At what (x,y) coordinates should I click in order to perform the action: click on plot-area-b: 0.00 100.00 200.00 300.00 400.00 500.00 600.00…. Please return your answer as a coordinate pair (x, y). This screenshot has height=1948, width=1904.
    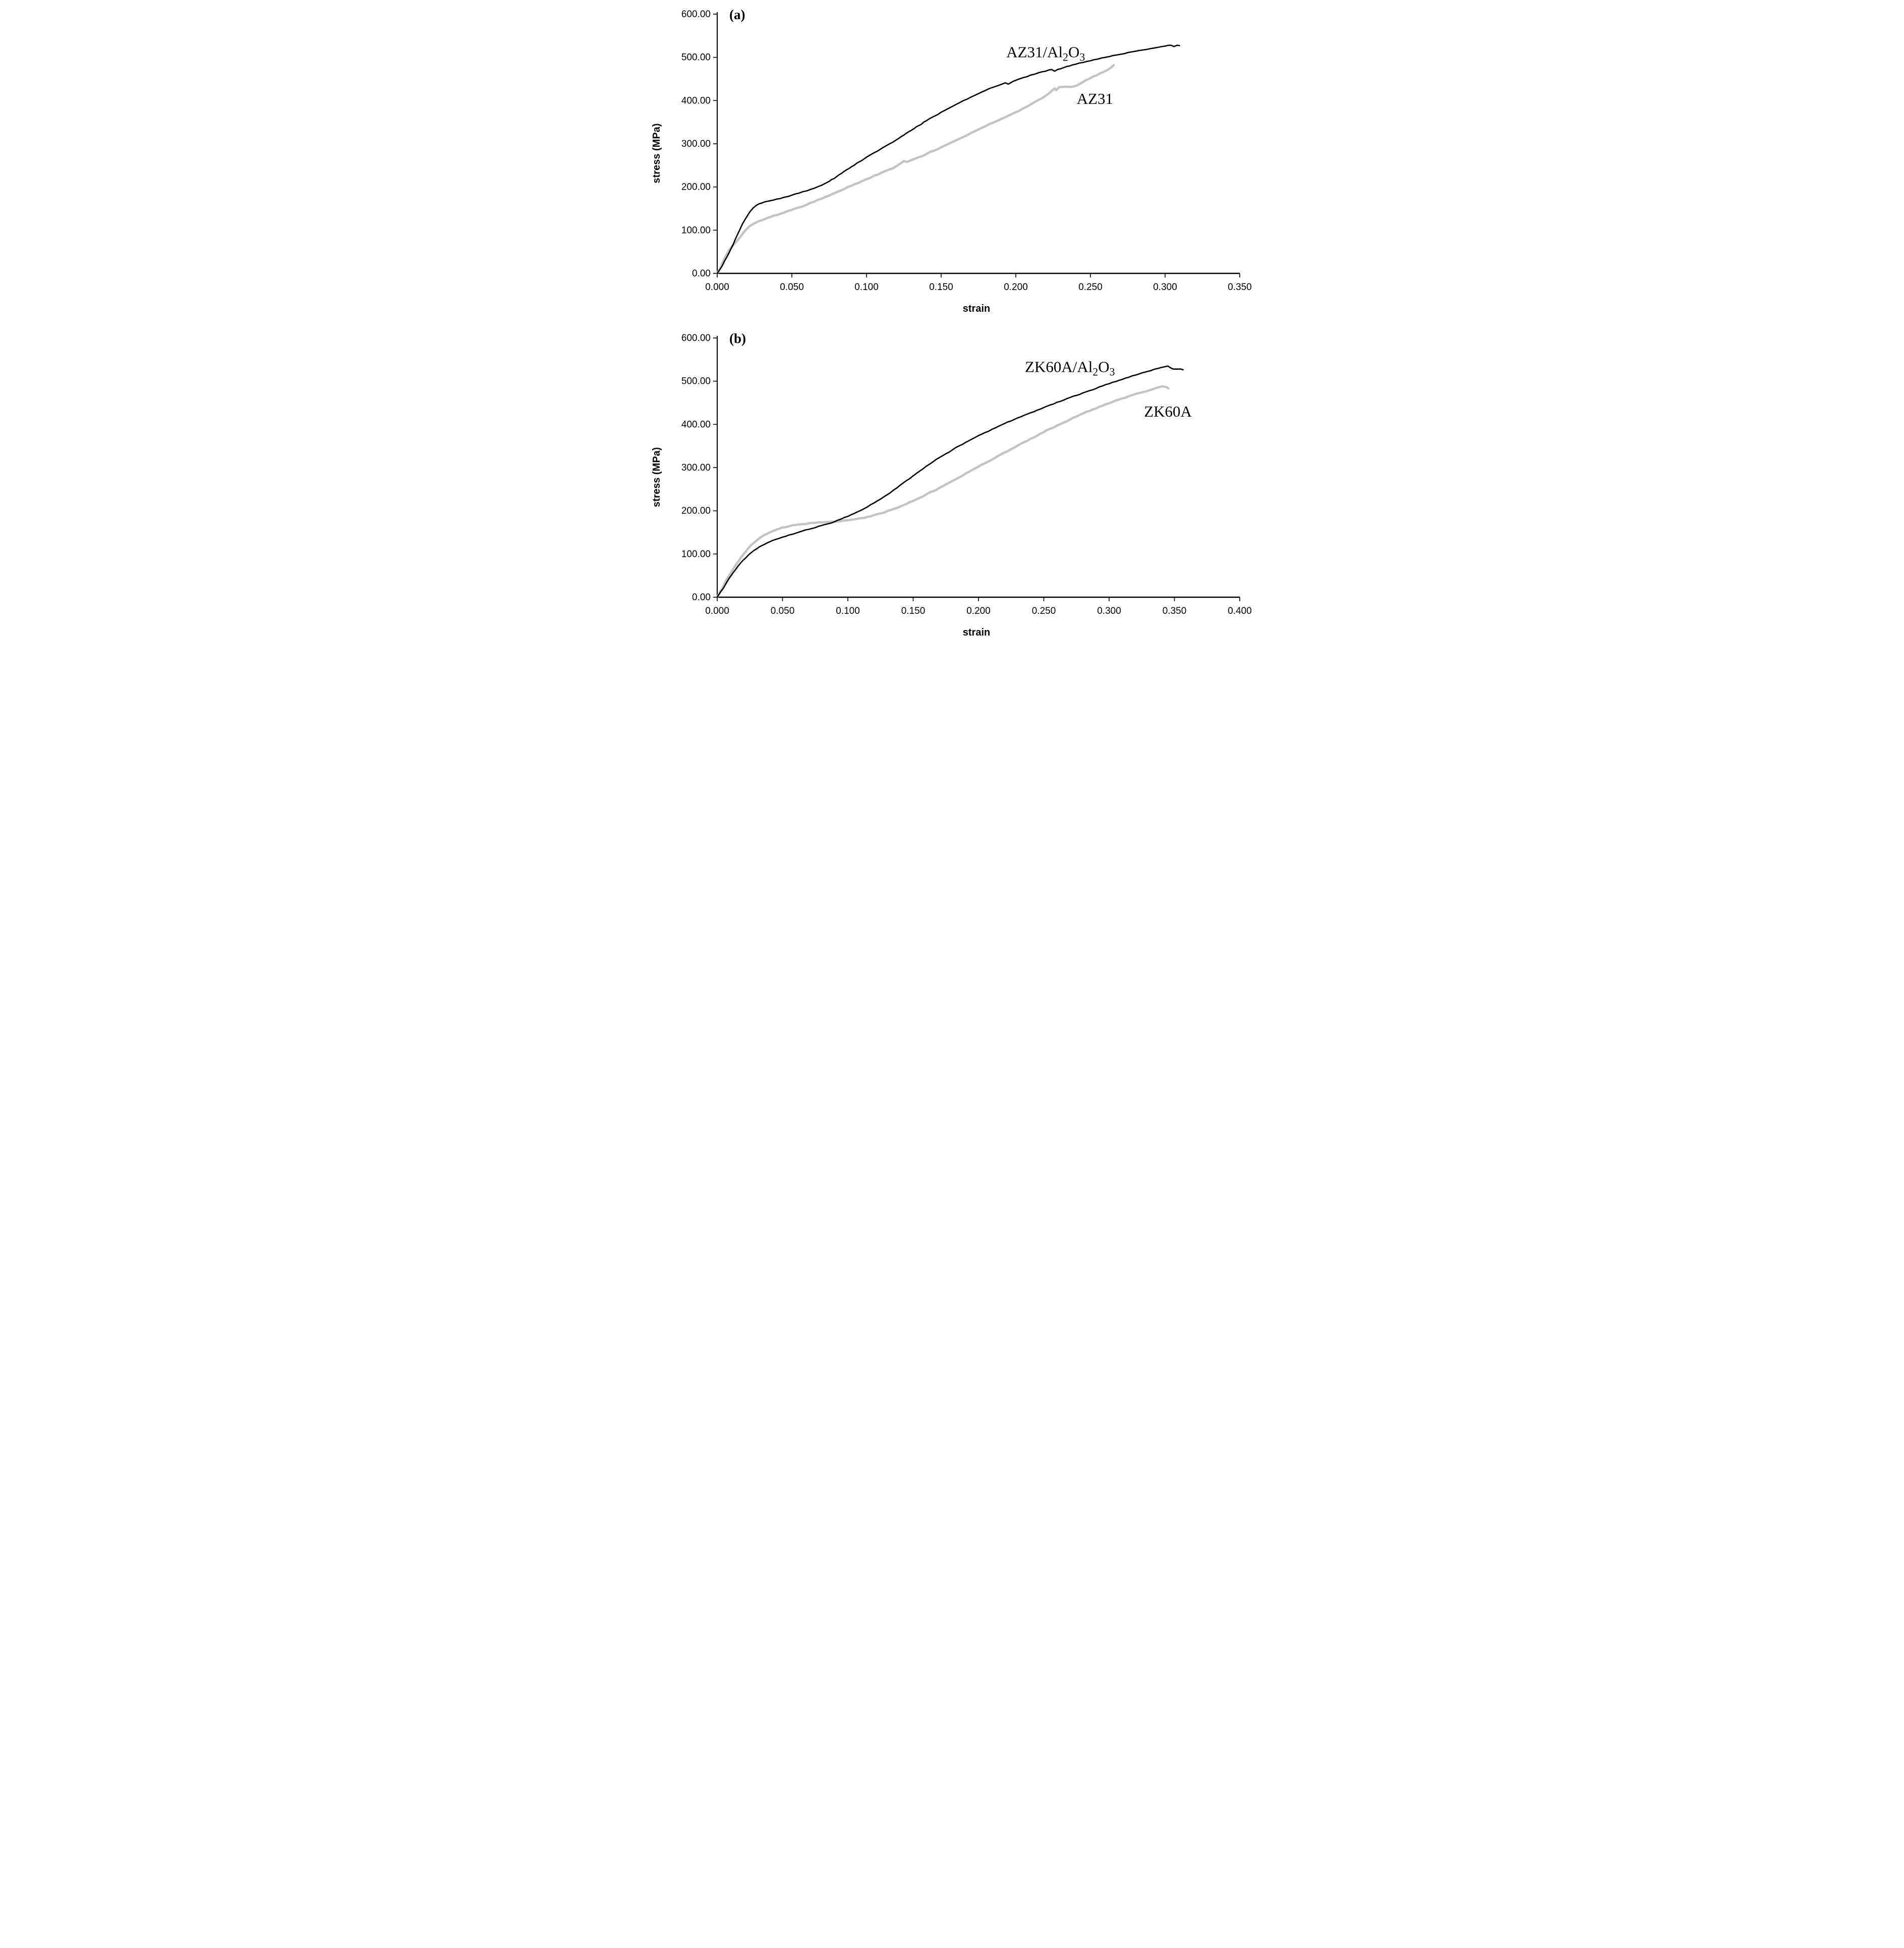
    Looking at the image, I should click on (966, 475).